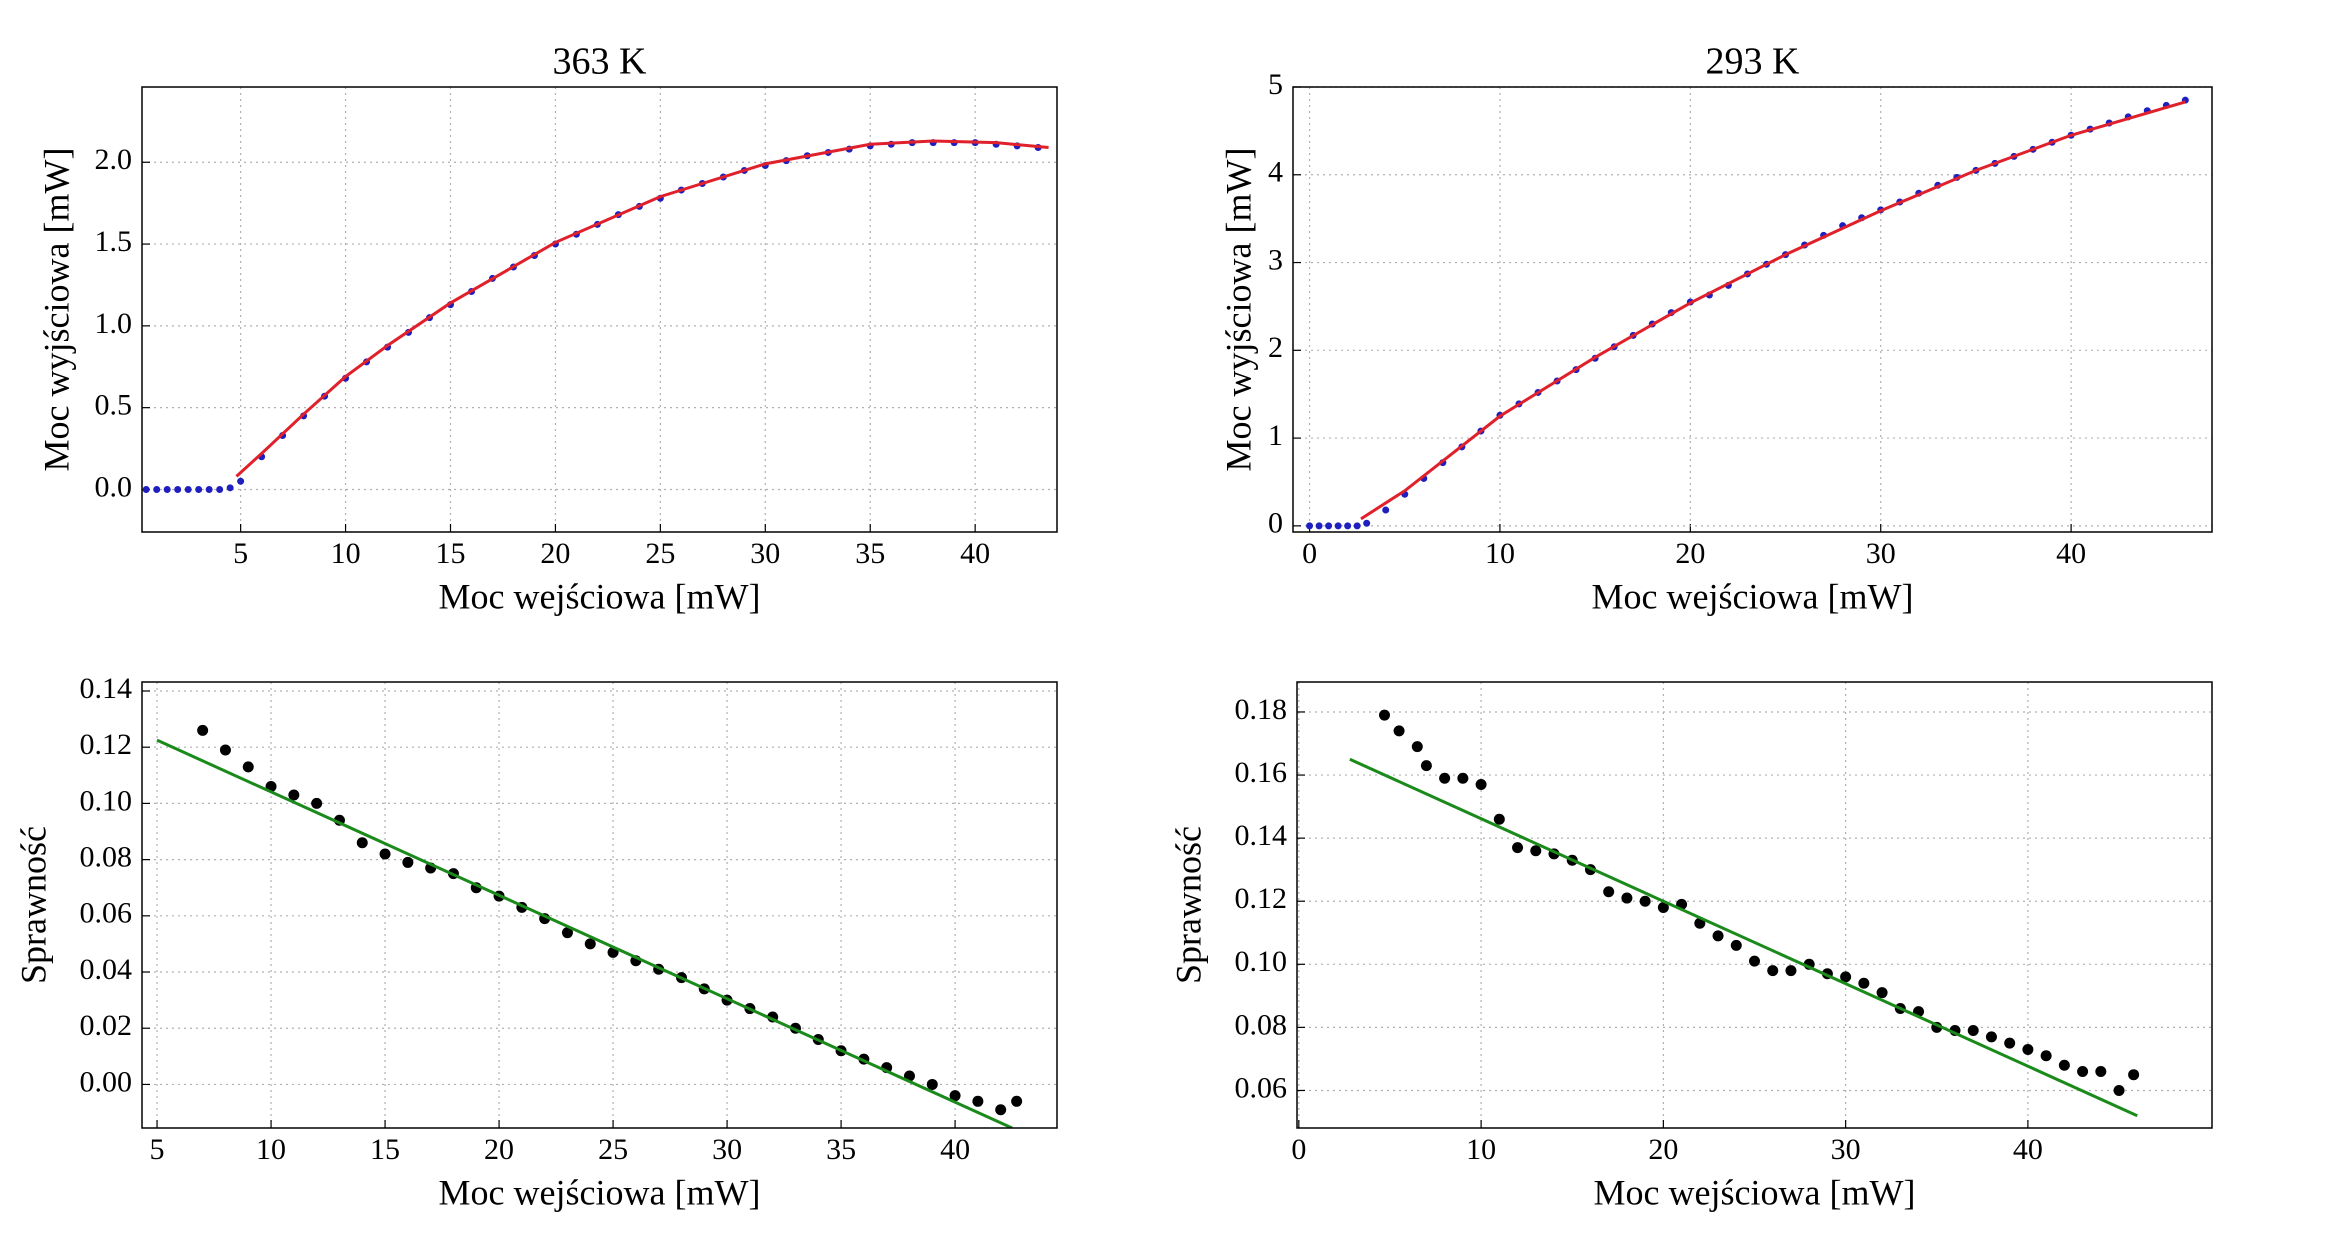 The image size is (2326, 1242). Describe the element at coordinates (1275, 435) in the screenshot. I see `y-tick-label: 1` at that location.